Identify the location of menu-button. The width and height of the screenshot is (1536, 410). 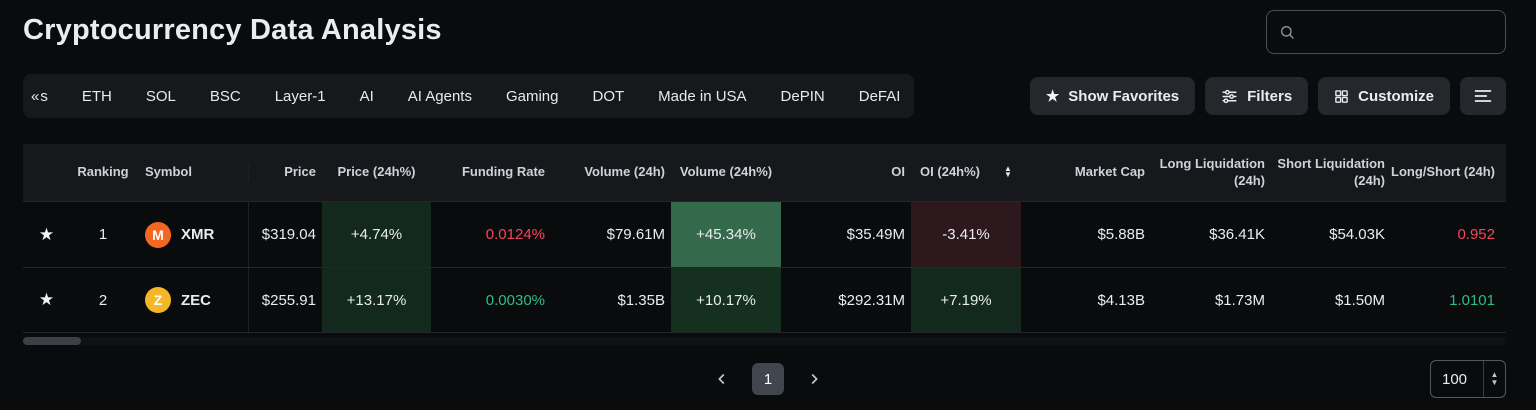
(1483, 96).